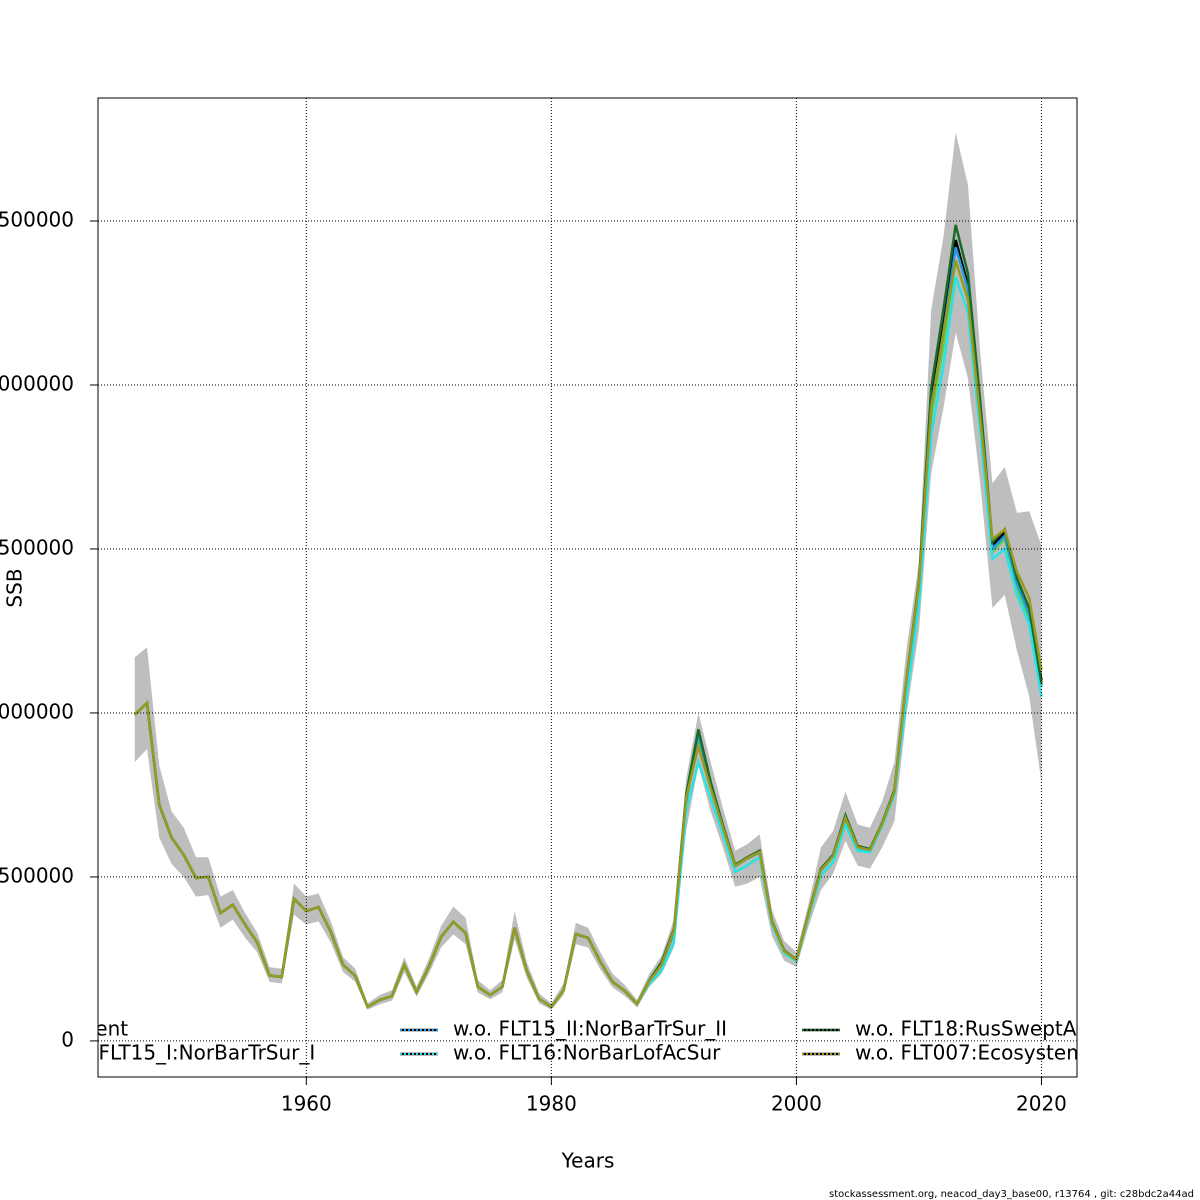 The width and height of the screenshot is (1200, 1200). I want to click on x-tick-label: 2020, so click(1041, 1104).